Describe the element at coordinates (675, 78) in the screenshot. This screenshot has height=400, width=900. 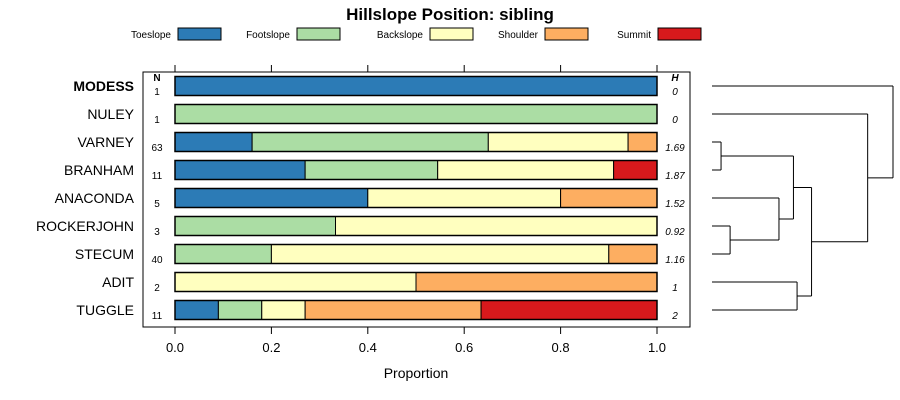
I see `h-column-header: H` at that location.